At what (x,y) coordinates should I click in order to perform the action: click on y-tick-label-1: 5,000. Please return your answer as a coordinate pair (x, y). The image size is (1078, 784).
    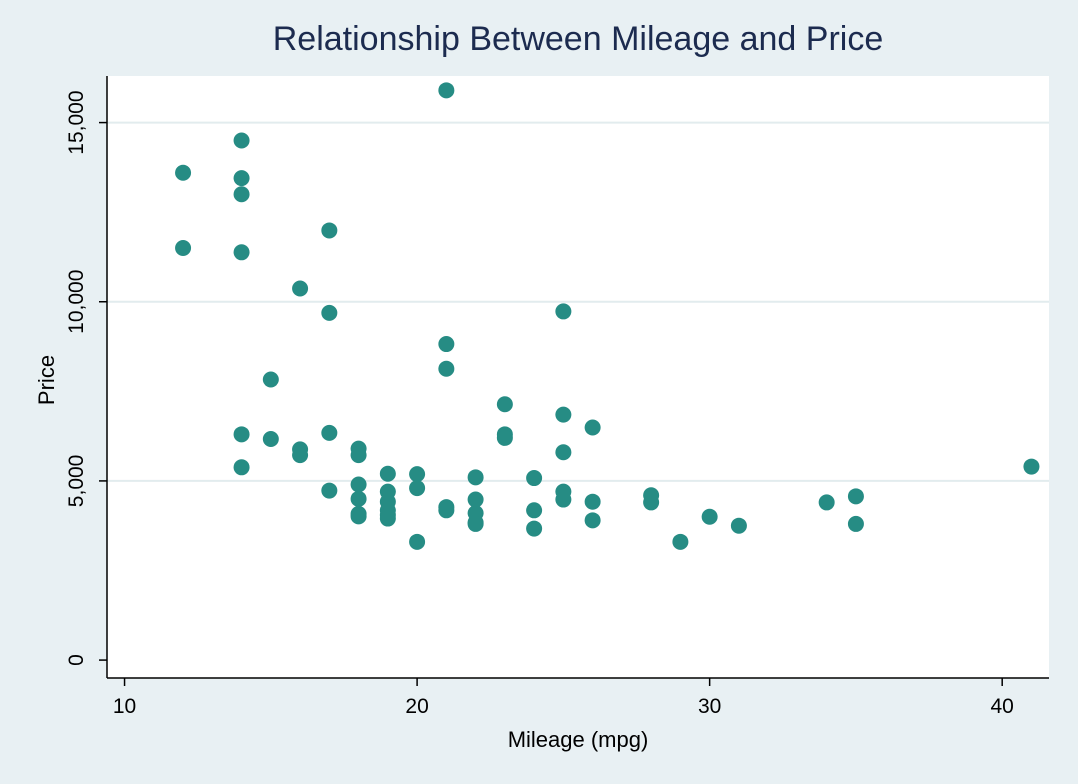
    Looking at the image, I should click on (76, 481).